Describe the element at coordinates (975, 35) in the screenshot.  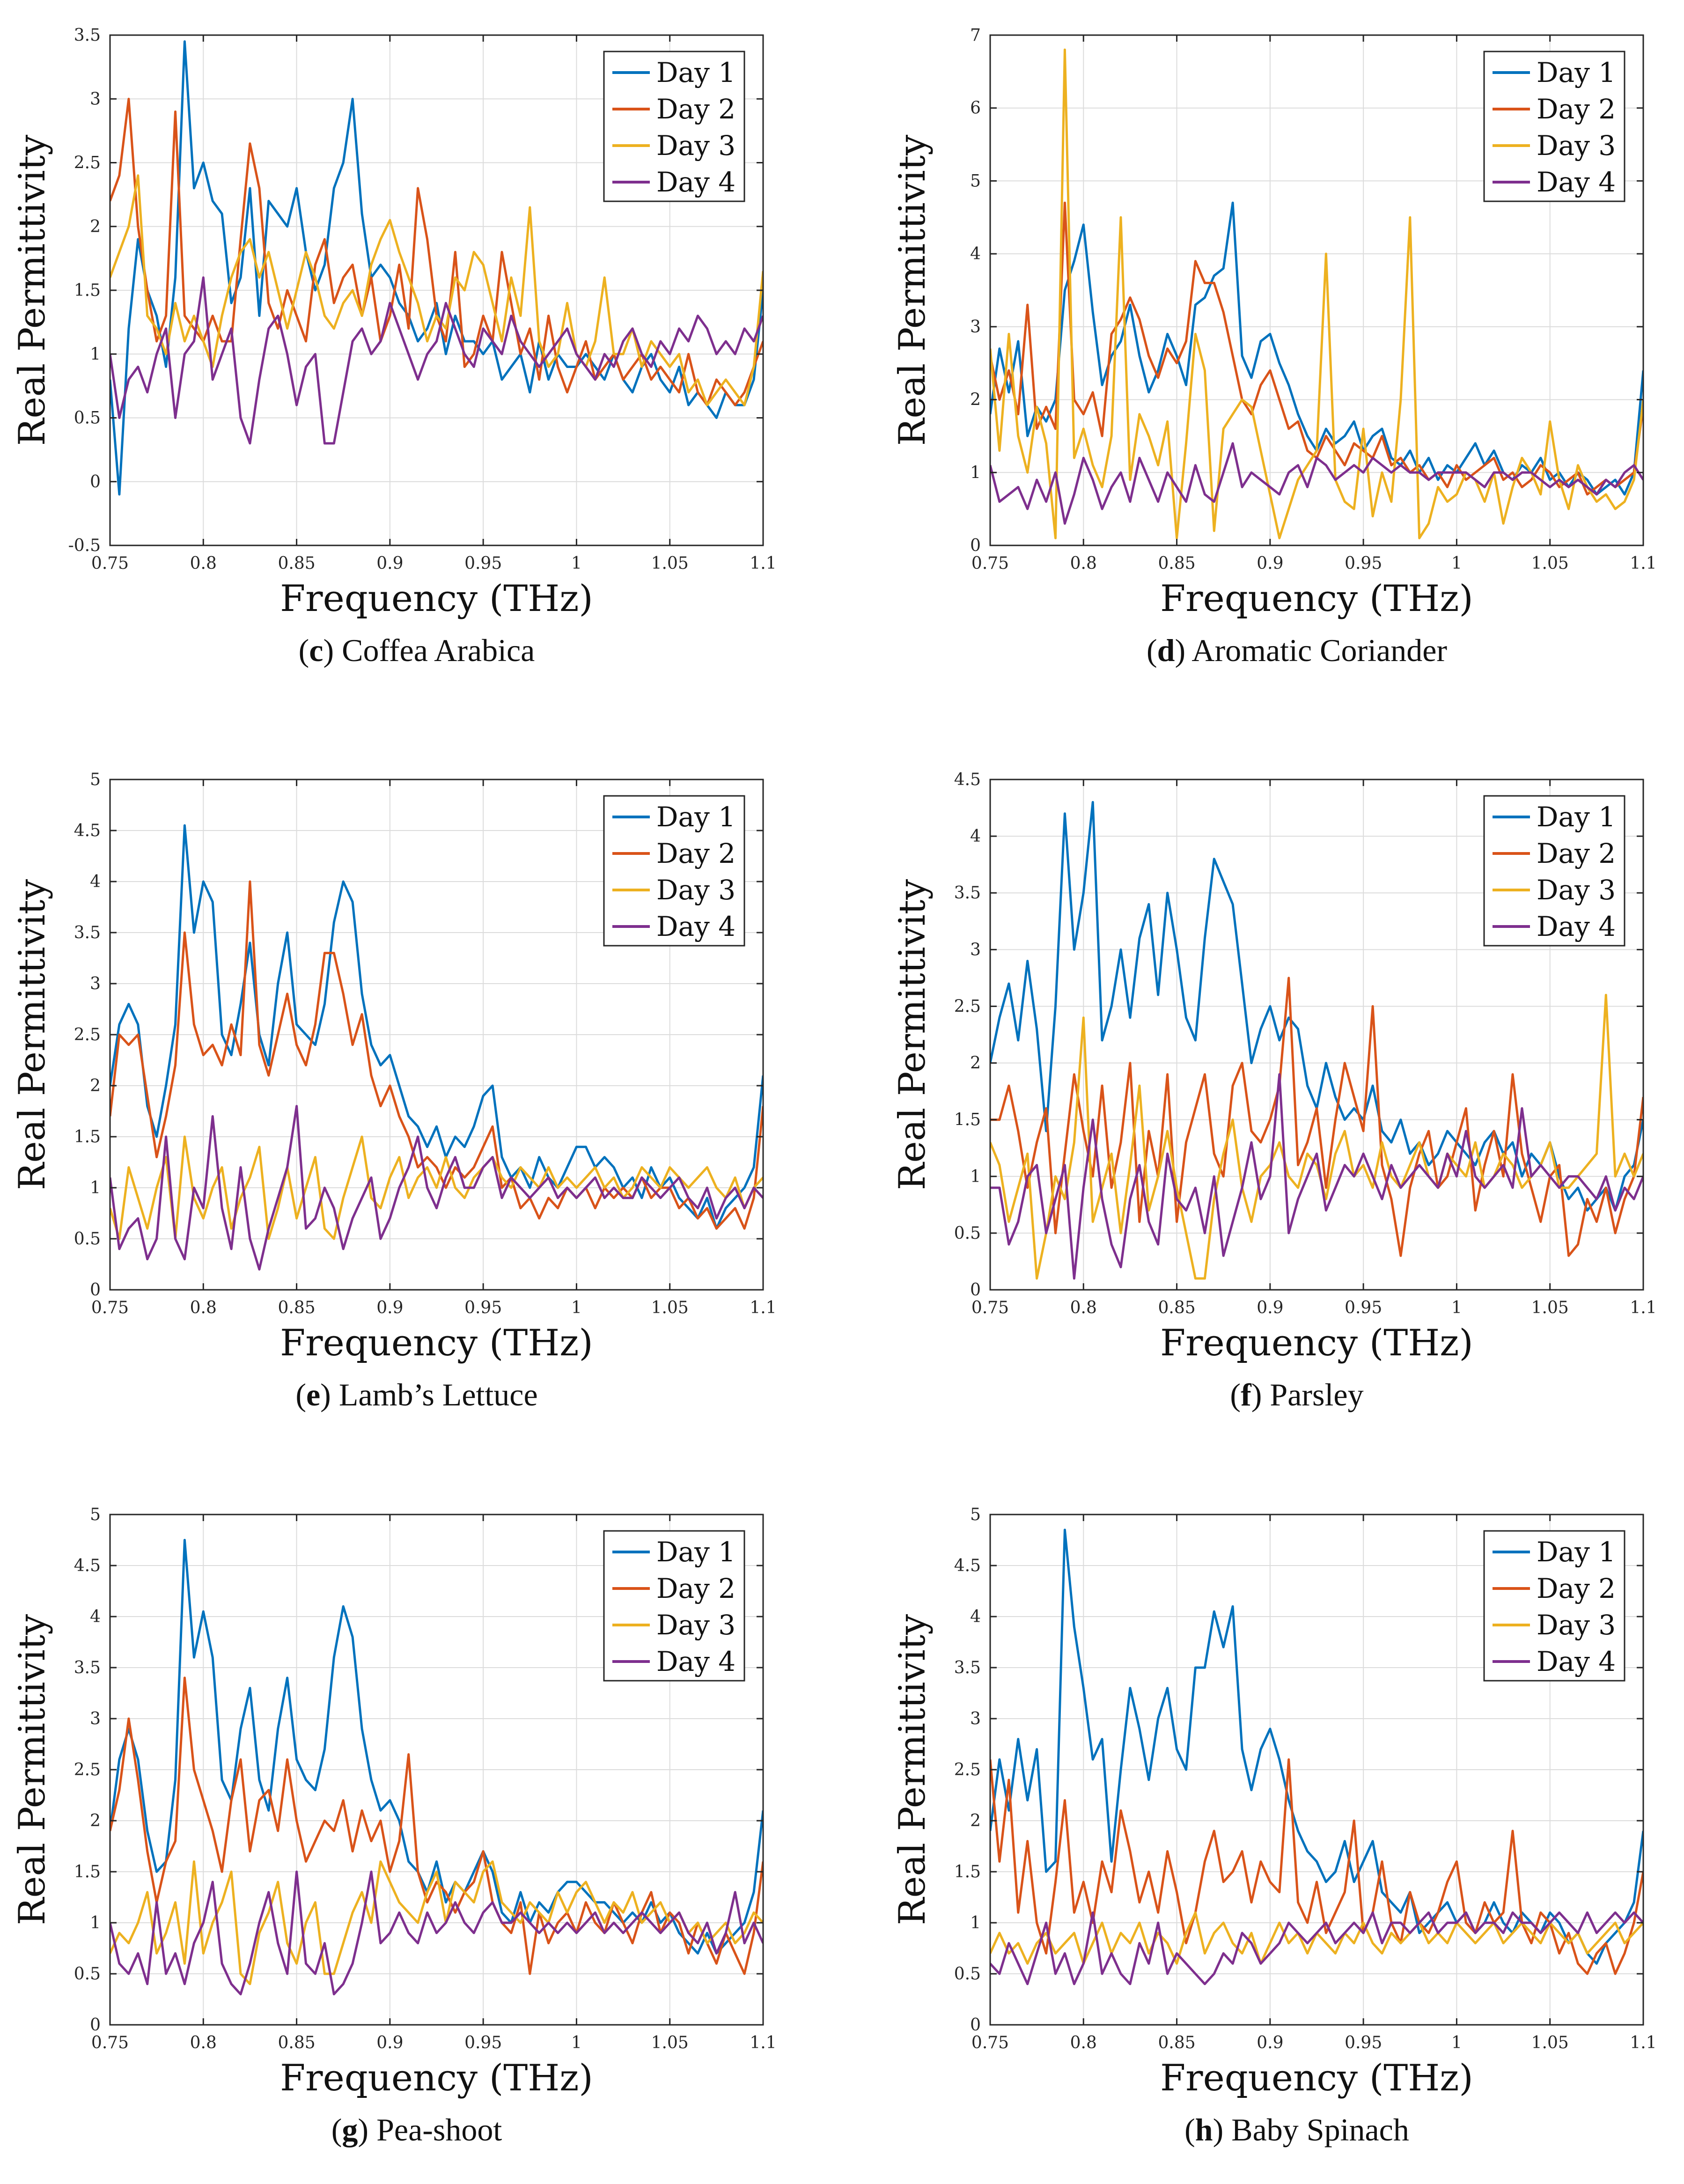
I see `chart-d-ytick-label-7: 7` at that location.